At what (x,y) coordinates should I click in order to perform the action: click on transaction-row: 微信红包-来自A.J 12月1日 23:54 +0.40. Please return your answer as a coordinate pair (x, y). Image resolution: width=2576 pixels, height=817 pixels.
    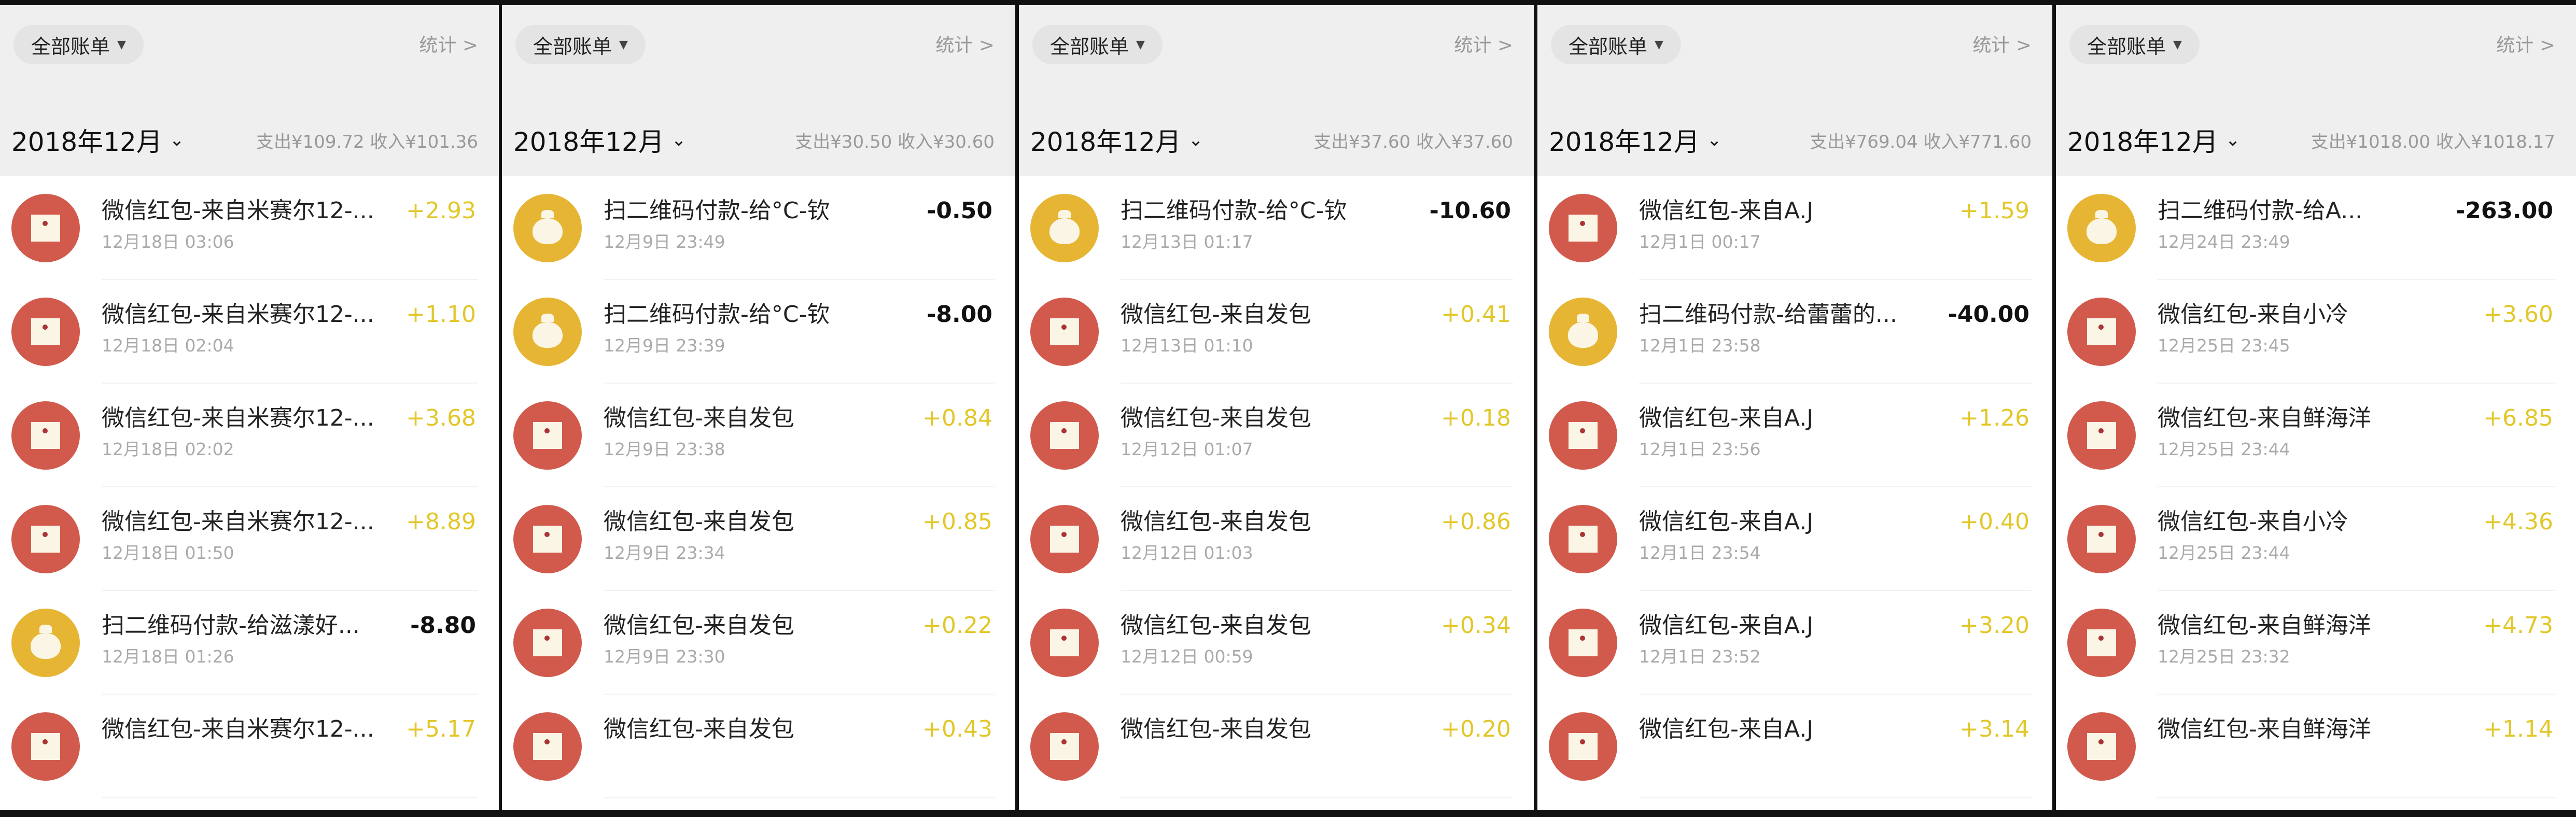
    Looking at the image, I should click on (1794, 539).